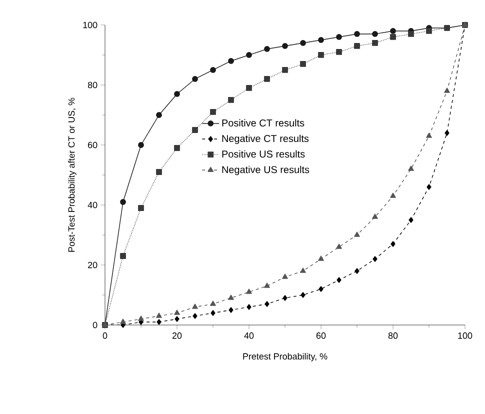  Describe the element at coordinates (93, 265) in the screenshot. I see `y-tick-label: 20` at that location.